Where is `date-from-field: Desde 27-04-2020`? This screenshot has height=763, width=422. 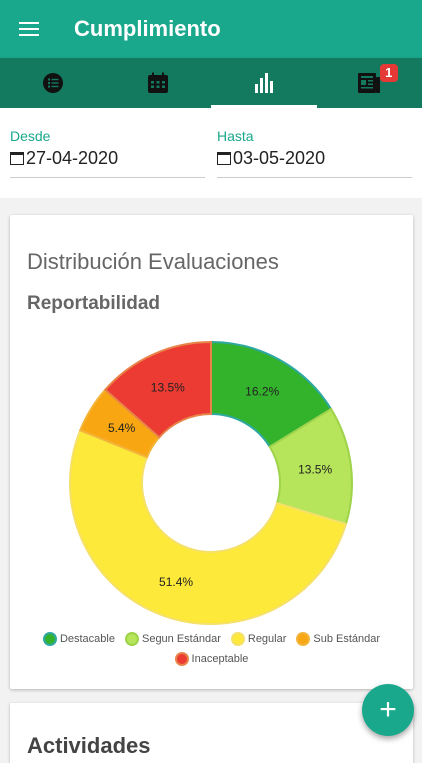
date-from-field: Desde 27-04-2020 is located at coordinates (107, 153).